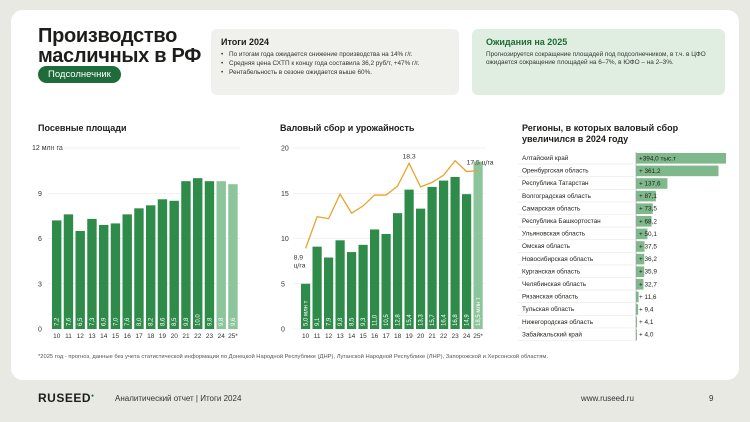 The image size is (750, 422). What do you see at coordinates (646, 322) in the screenshot?
I see `region-value-label: + 4,1` at bounding box center [646, 322].